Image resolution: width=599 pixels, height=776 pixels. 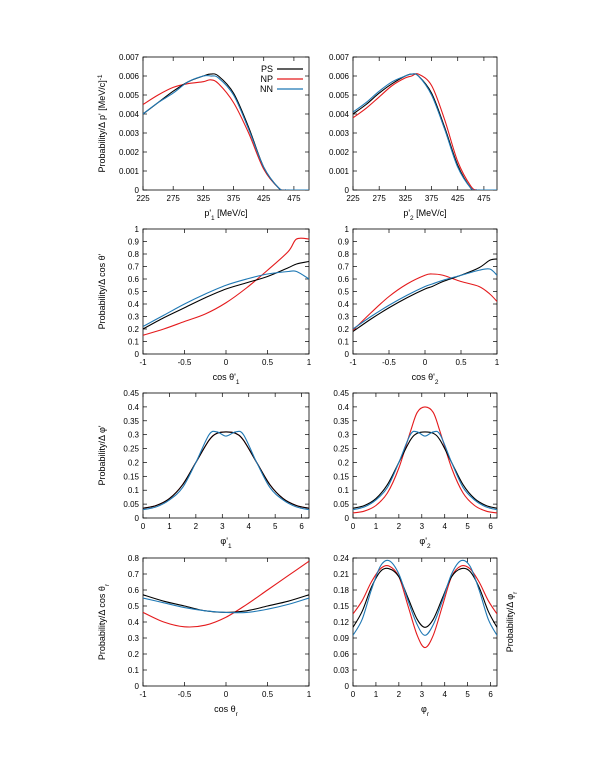 What do you see at coordinates (131, 504) in the screenshot?
I see `y-tick-label: 0.05` at bounding box center [131, 504].